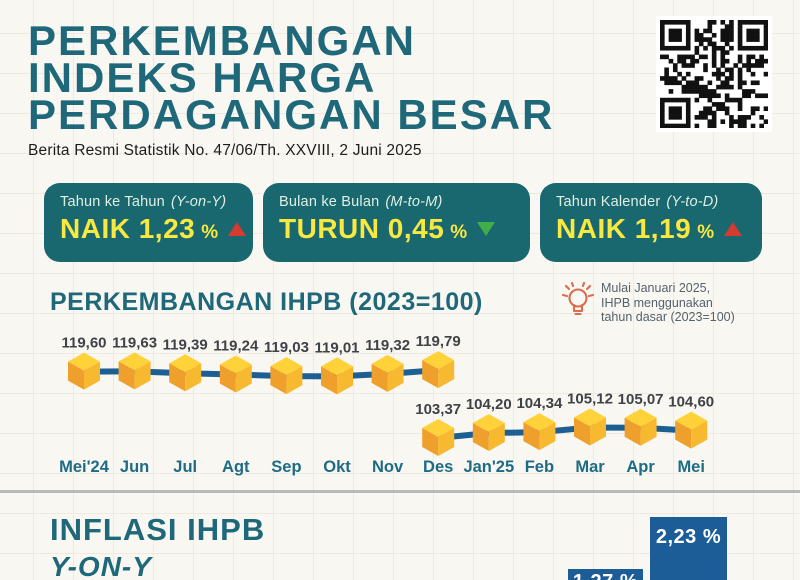 The width and height of the screenshot is (800, 580). What do you see at coordinates (336, 347) in the screenshot?
I see `data-point-value: 119,01` at bounding box center [336, 347].